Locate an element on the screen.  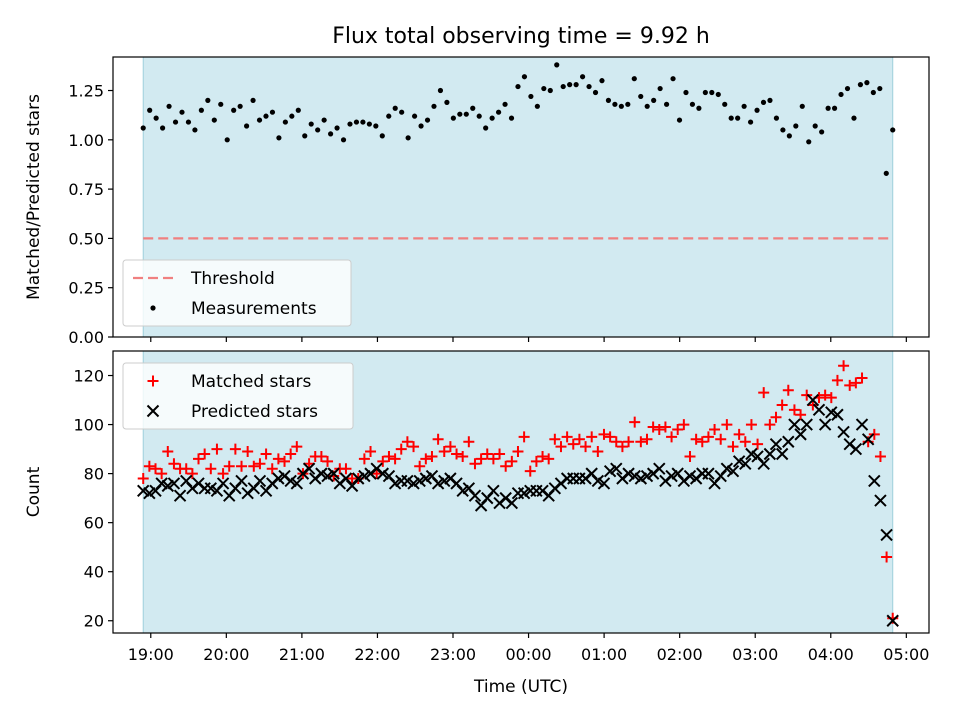
ratio-y-tick-label: 1.25 is located at coordinates (86, 91).